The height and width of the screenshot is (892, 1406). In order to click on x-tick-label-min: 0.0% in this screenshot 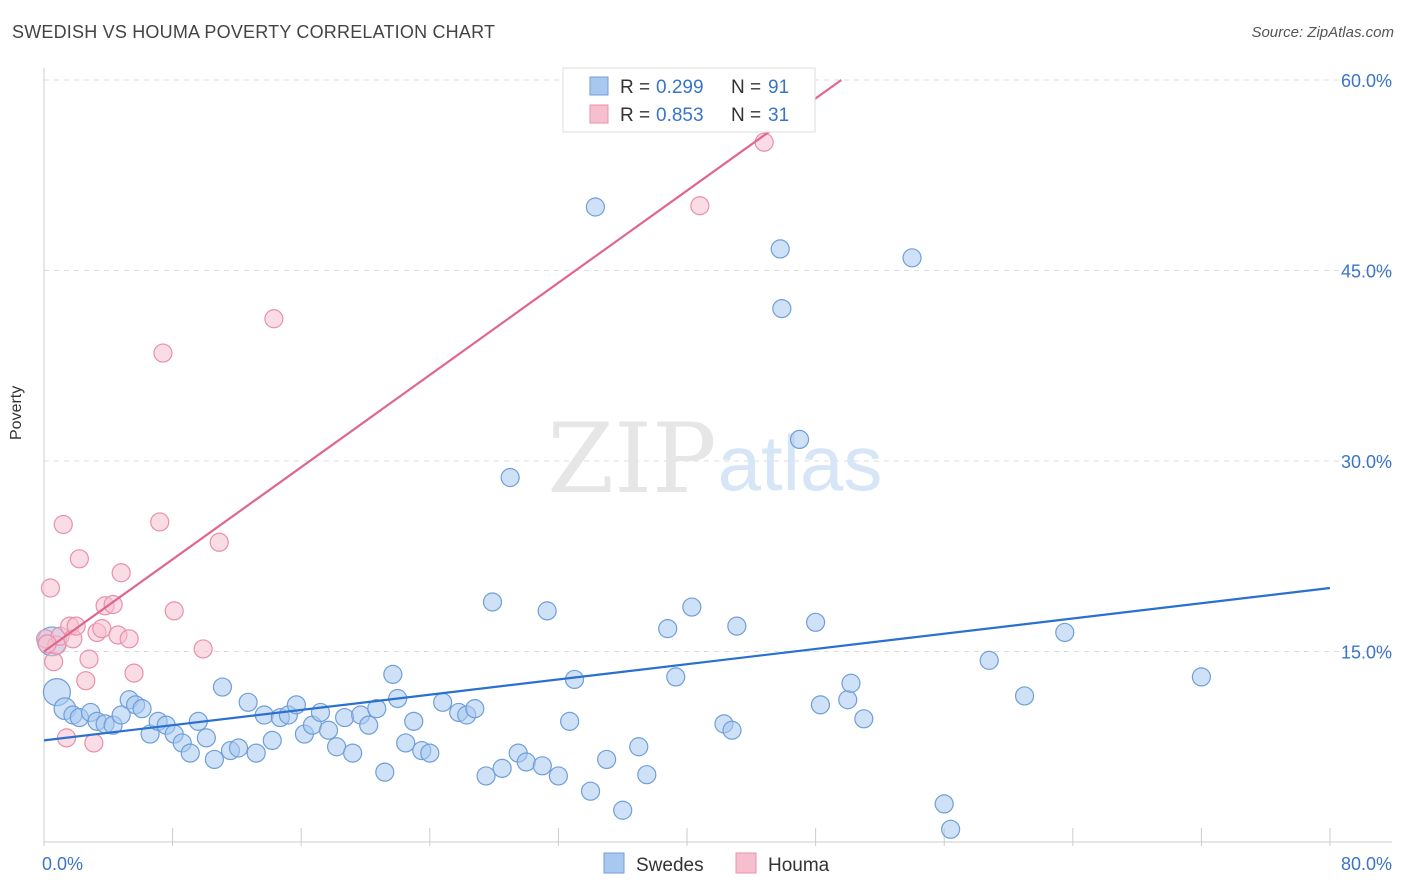, I will do `click(62, 864)`.